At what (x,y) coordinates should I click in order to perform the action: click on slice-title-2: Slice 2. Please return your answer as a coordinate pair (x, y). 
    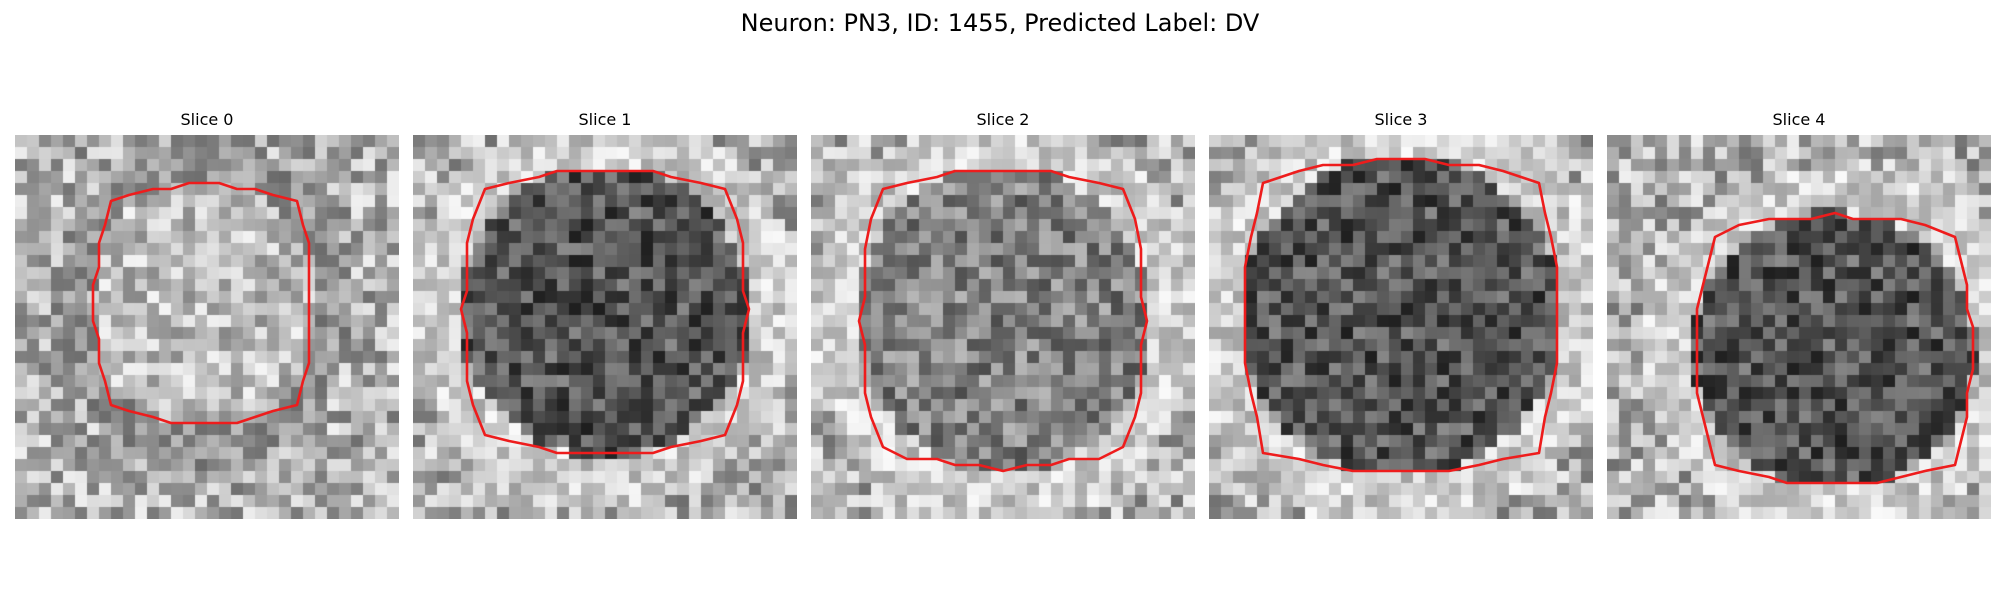
    Looking at the image, I should click on (1003, 119).